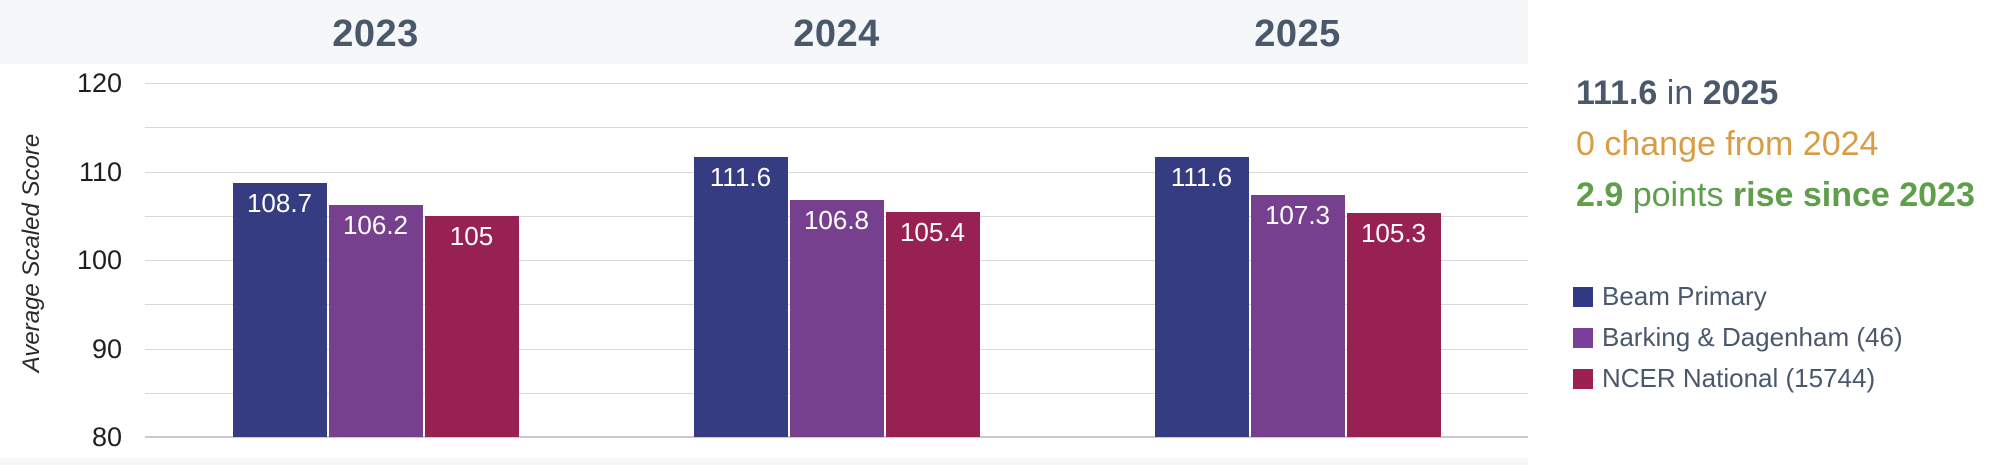 This screenshot has height=465, width=2000. Describe the element at coordinates (31, 253) in the screenshot. I see `y-axis-title: Average Scaled Score` at that location.